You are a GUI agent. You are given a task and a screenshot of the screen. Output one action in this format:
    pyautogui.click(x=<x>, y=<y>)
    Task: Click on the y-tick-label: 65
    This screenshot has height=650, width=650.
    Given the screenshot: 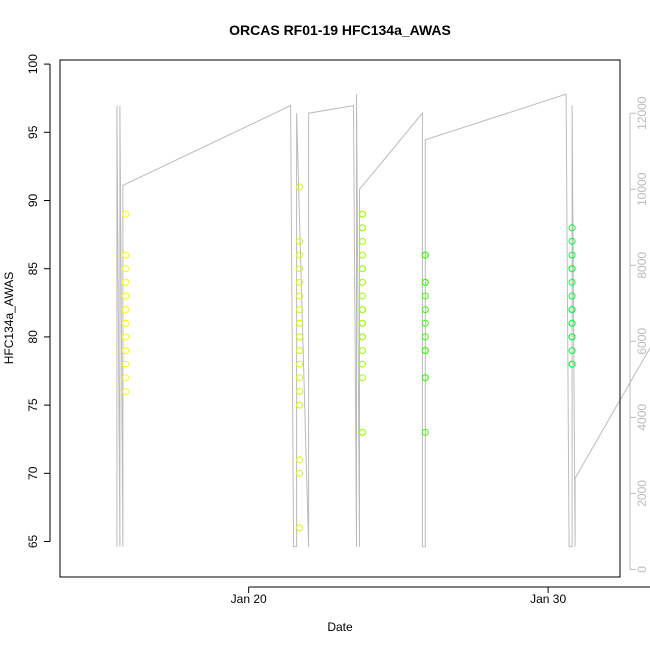 What is the action you would take?
    pyautogui.click(x=33, y=542)
    